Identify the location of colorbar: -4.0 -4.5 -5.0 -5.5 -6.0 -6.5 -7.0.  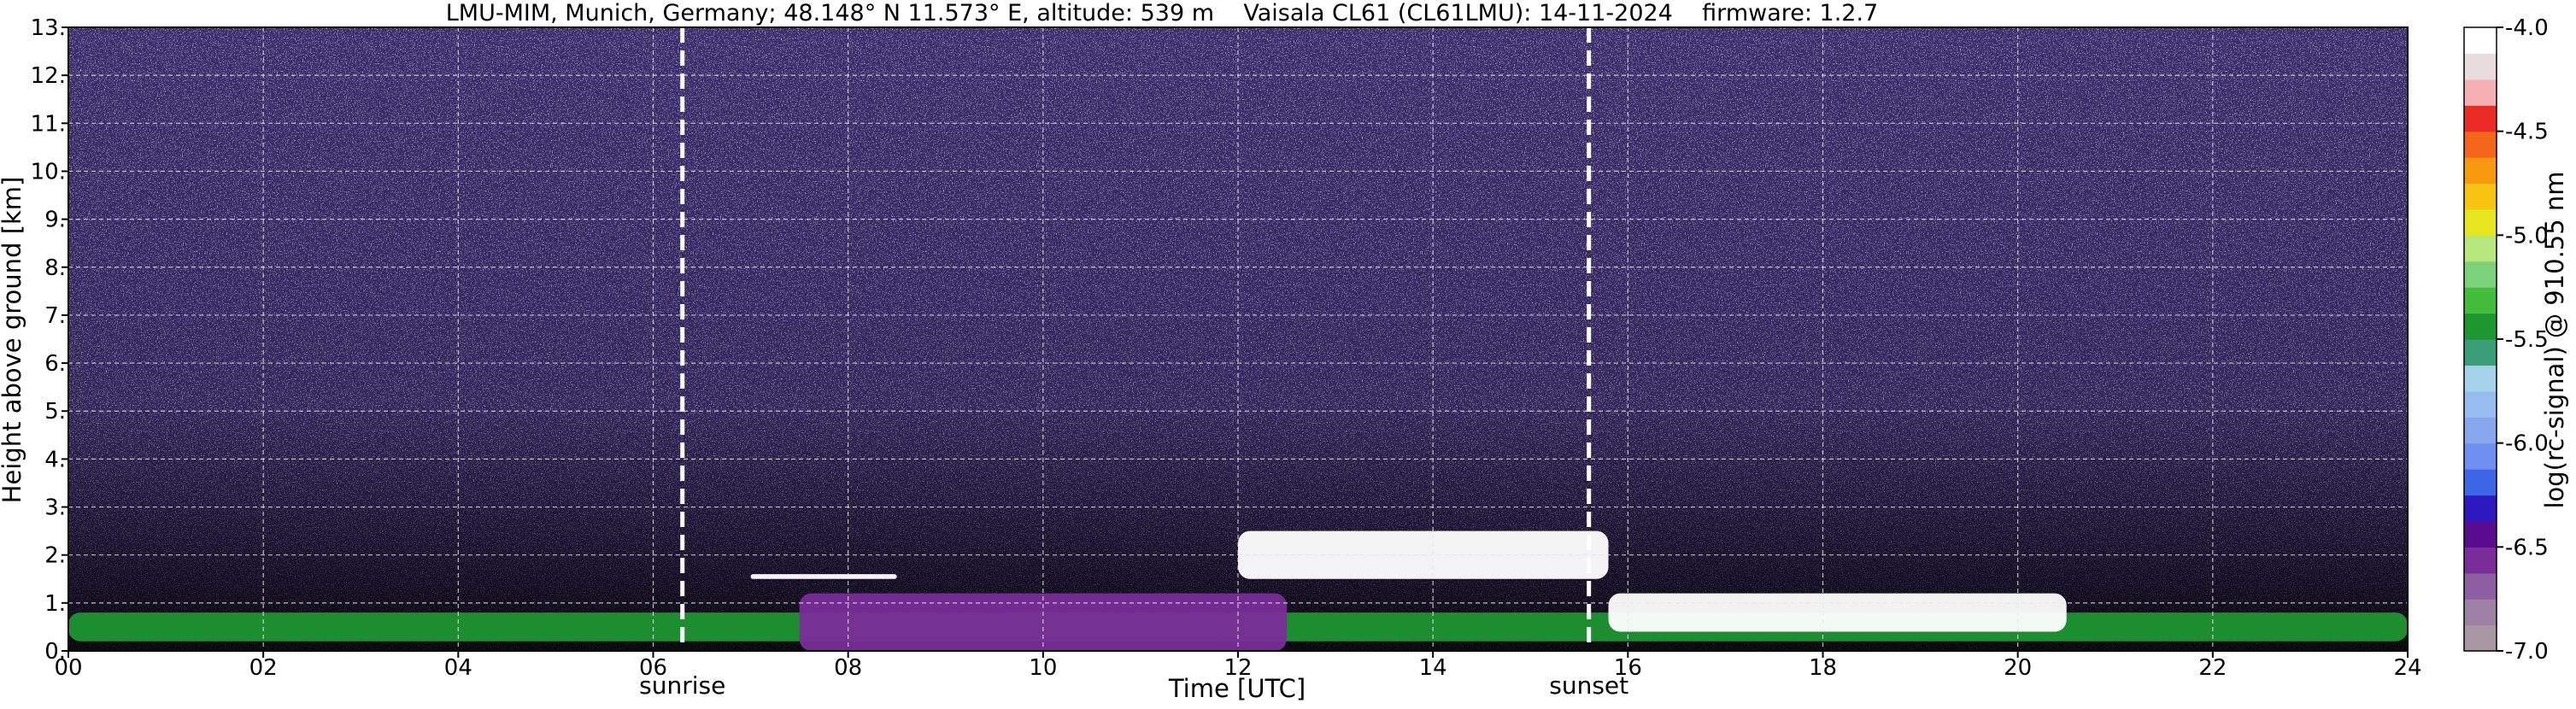
(2506, 340).